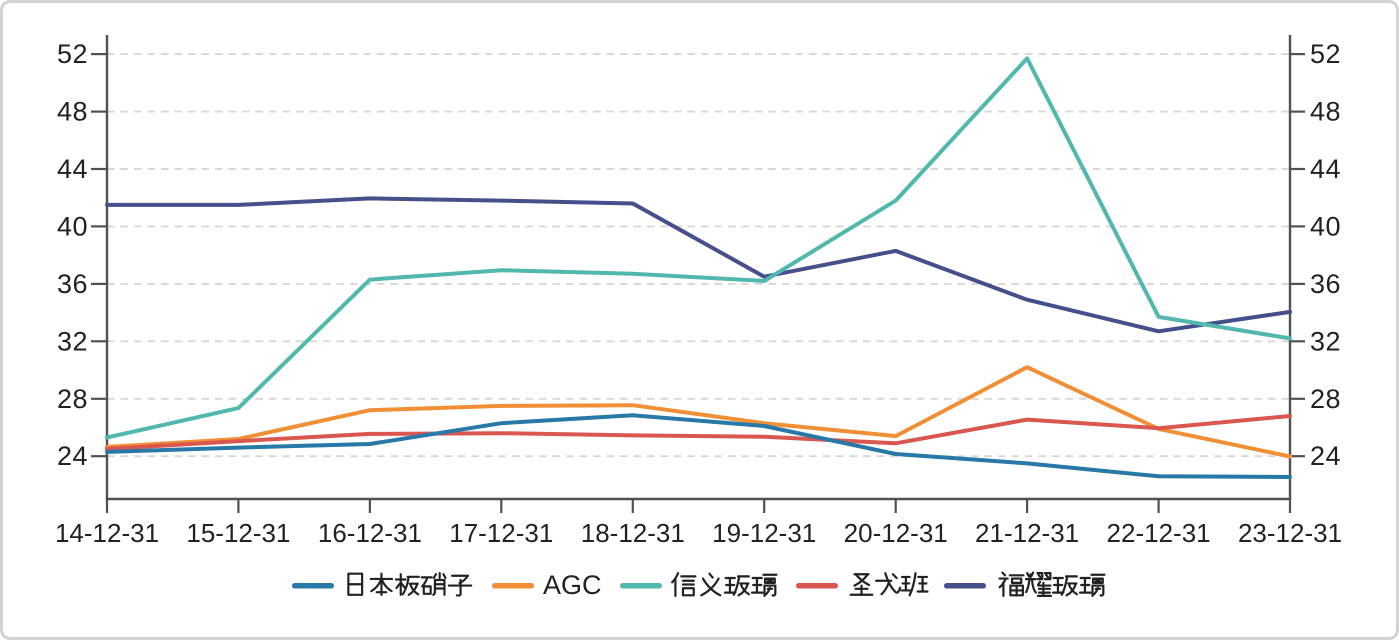  I want to click on svg-text: 21-12-31, so click(1027, 533).